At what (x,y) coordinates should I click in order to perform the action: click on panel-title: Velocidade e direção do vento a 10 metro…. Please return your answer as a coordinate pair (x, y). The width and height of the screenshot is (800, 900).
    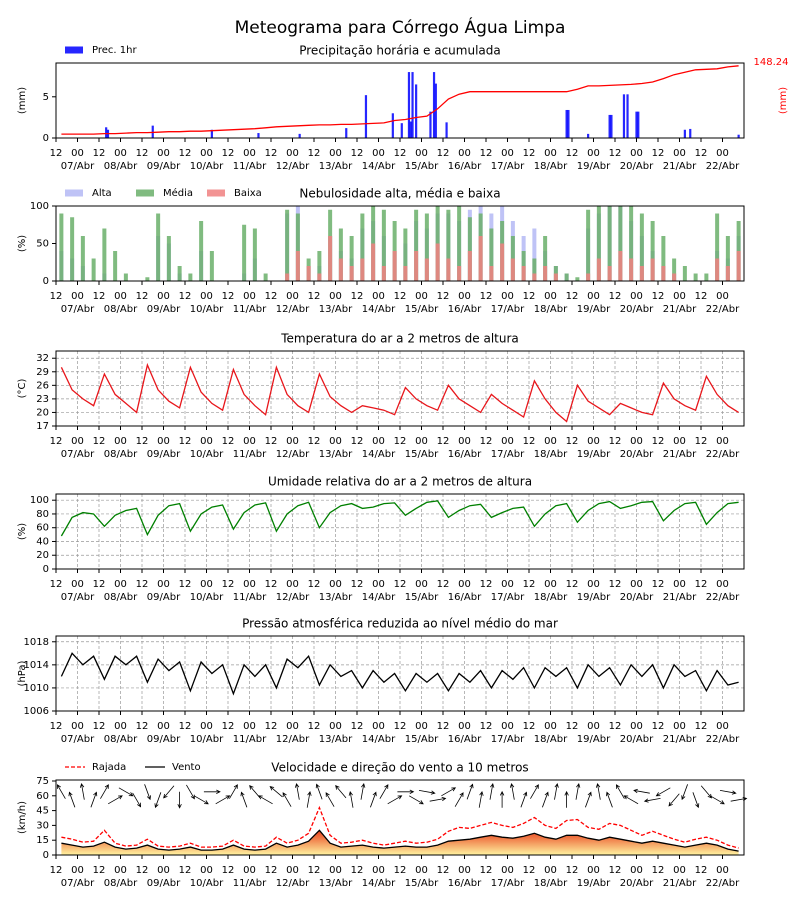
    Looking at the image, I should click on (399, 768).